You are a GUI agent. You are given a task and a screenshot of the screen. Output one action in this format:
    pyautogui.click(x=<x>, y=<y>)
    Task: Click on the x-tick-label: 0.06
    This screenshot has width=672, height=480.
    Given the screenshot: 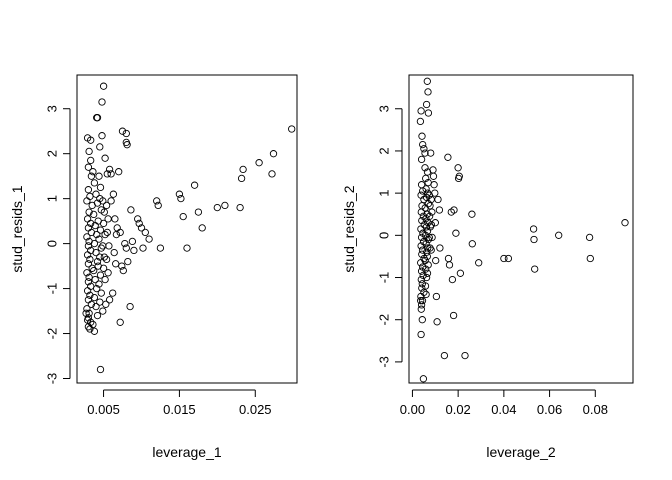 What is the action you would take?
    pyautogui.click(x=549, y=409)
    